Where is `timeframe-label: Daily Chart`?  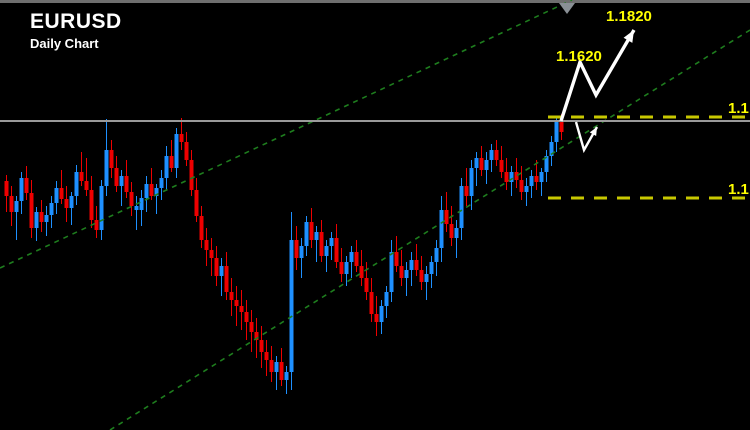
timeframe-label: Daily Chart is located at coordinates (64, 43).